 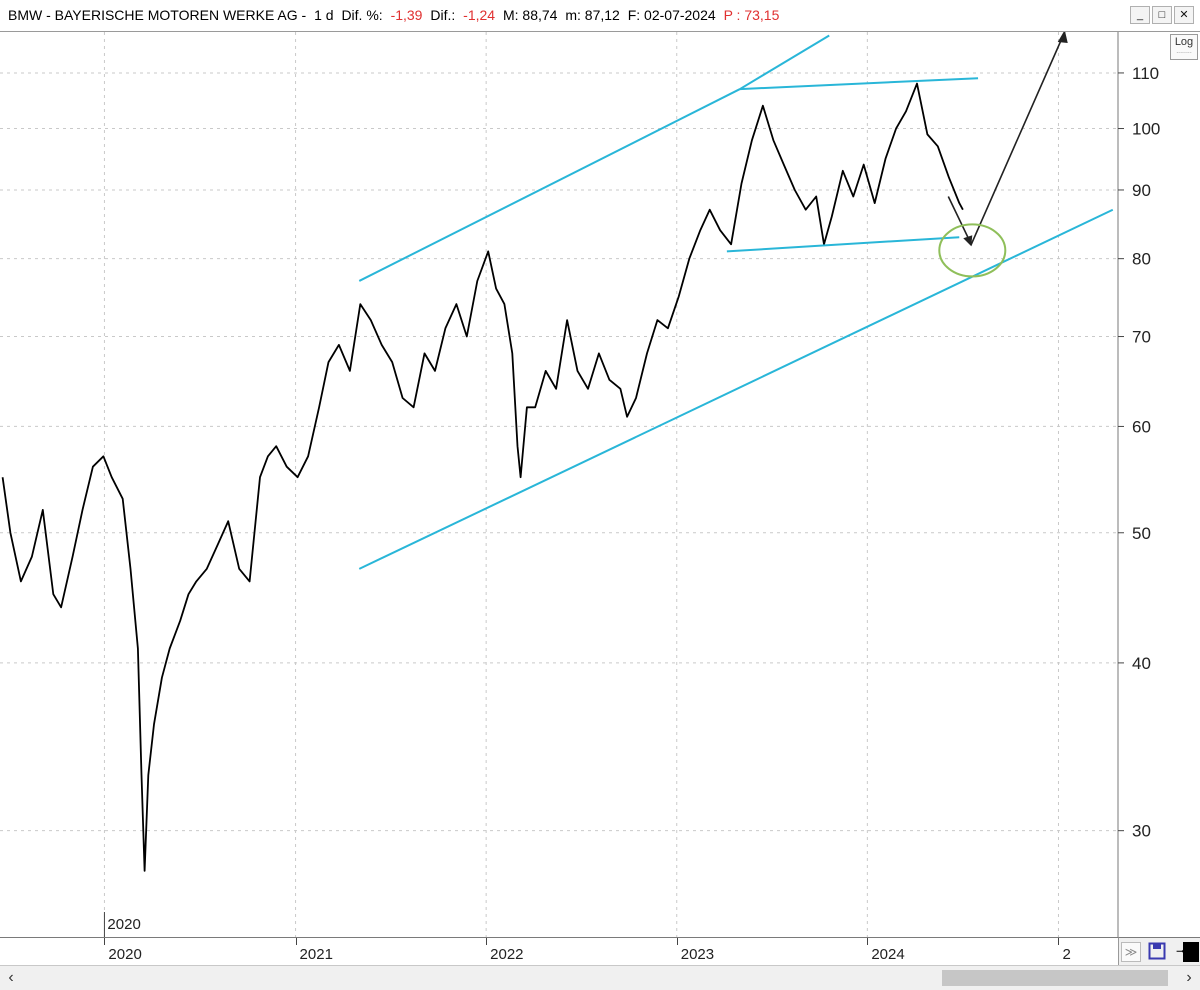 I want to click on resistance-line, so click(x=859, y=84).